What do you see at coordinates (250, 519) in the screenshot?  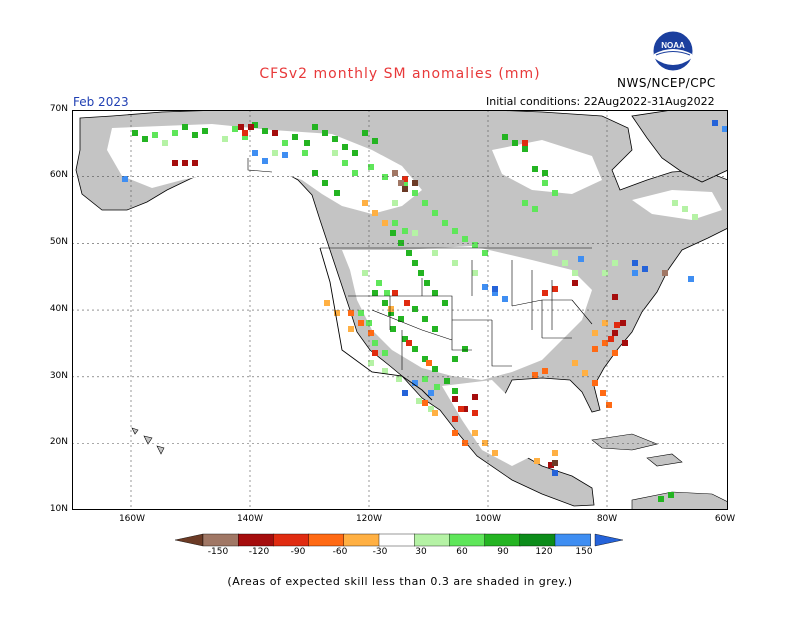 I see `lon-label-140w: 140W` at bounding box center [250, 519].